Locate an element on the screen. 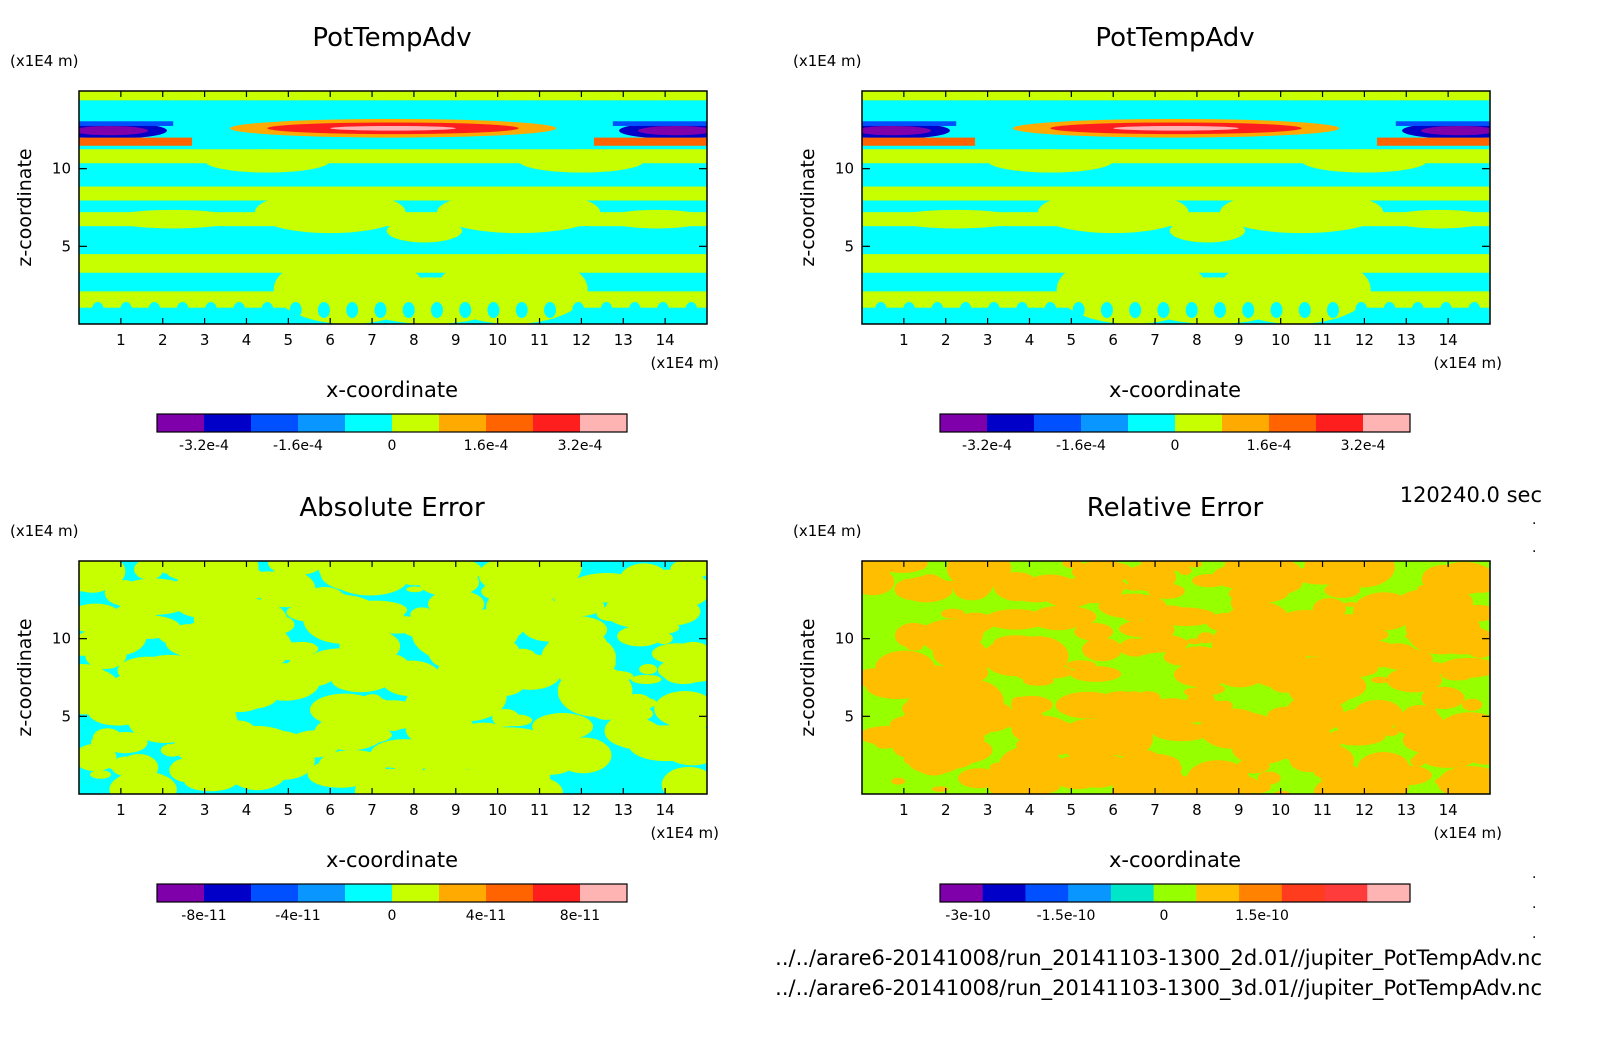 Image resolution: width=1604 pixels, height=1054 pixels. colorbar: -3e-10 -1.5e-10 0 1.5e-10 is located at coordinates (1175, 903).